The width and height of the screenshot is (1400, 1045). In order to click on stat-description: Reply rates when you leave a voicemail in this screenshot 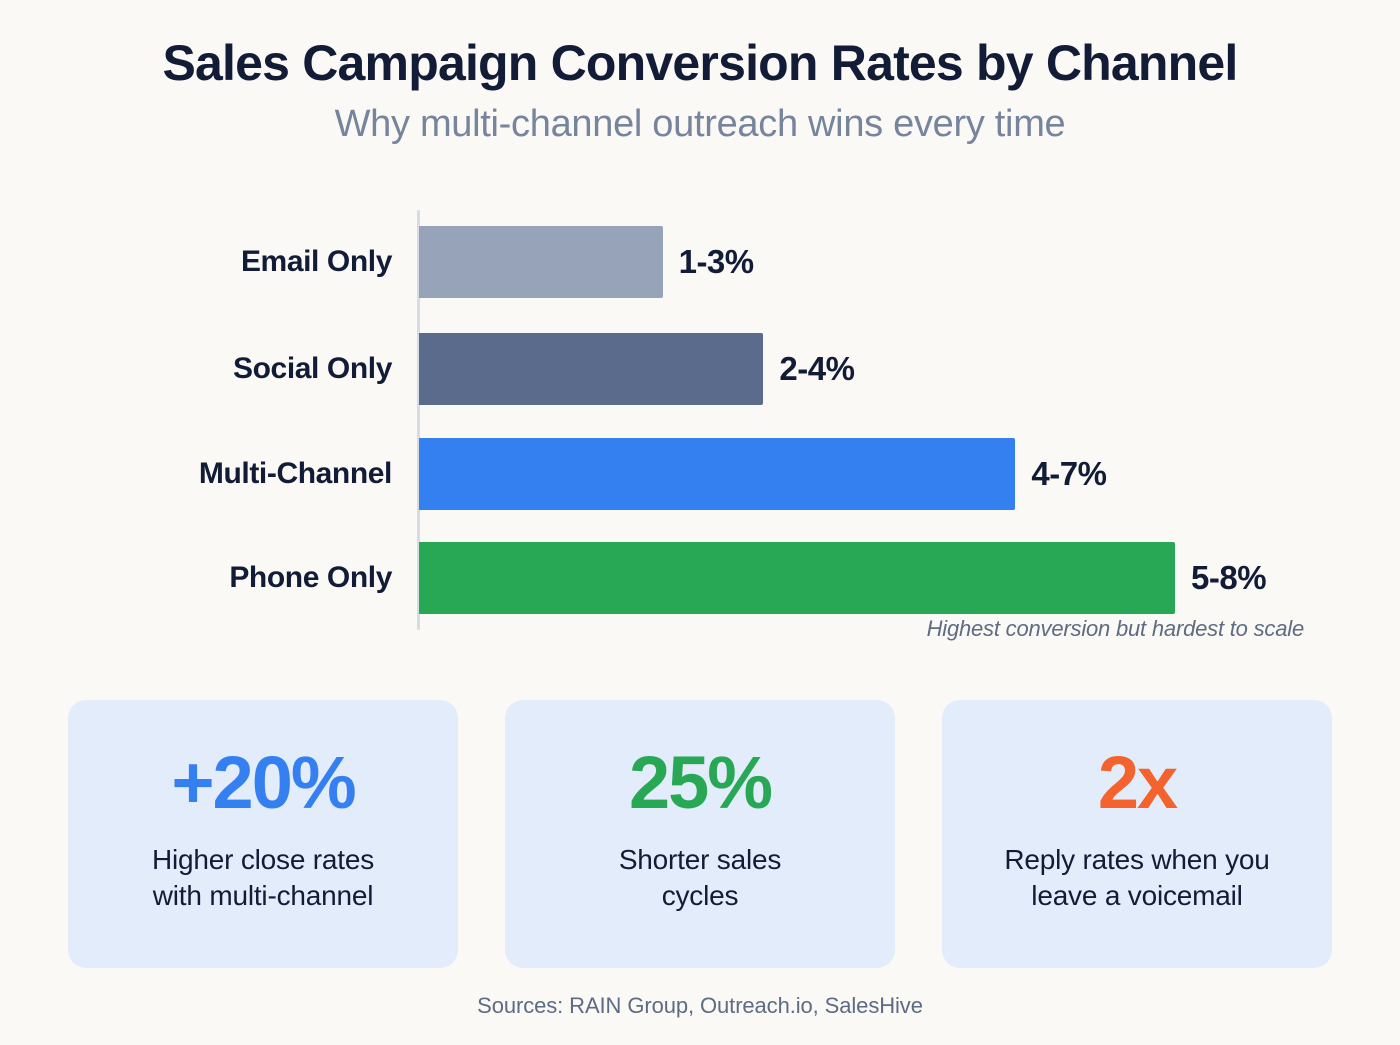, I will do `click(1136, 878)`.